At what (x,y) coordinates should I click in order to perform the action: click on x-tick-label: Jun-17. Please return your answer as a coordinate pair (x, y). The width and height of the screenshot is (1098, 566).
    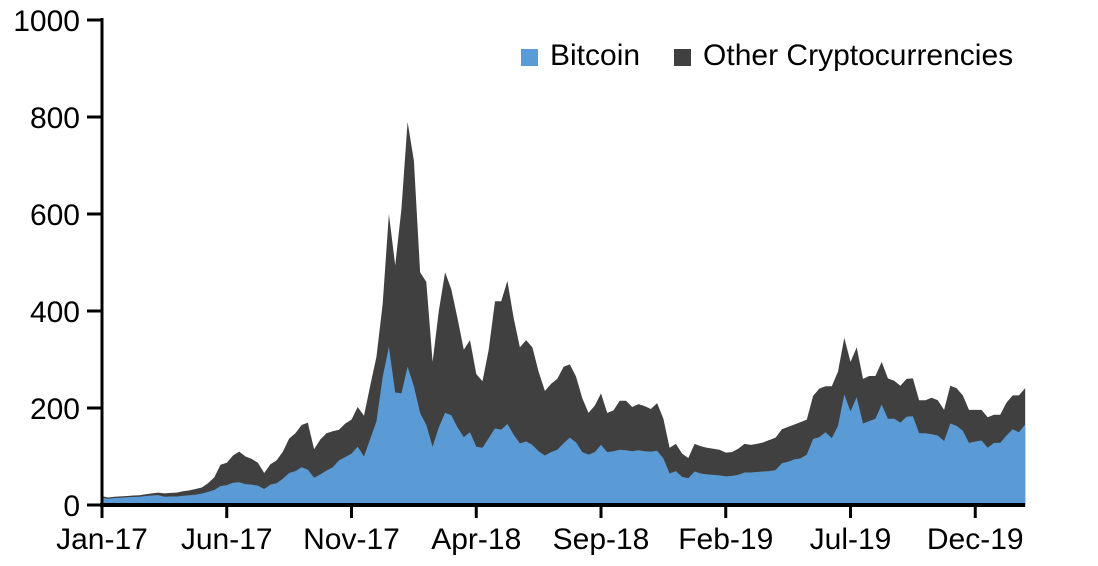
    Looking at the image, I should click on (227, 539).